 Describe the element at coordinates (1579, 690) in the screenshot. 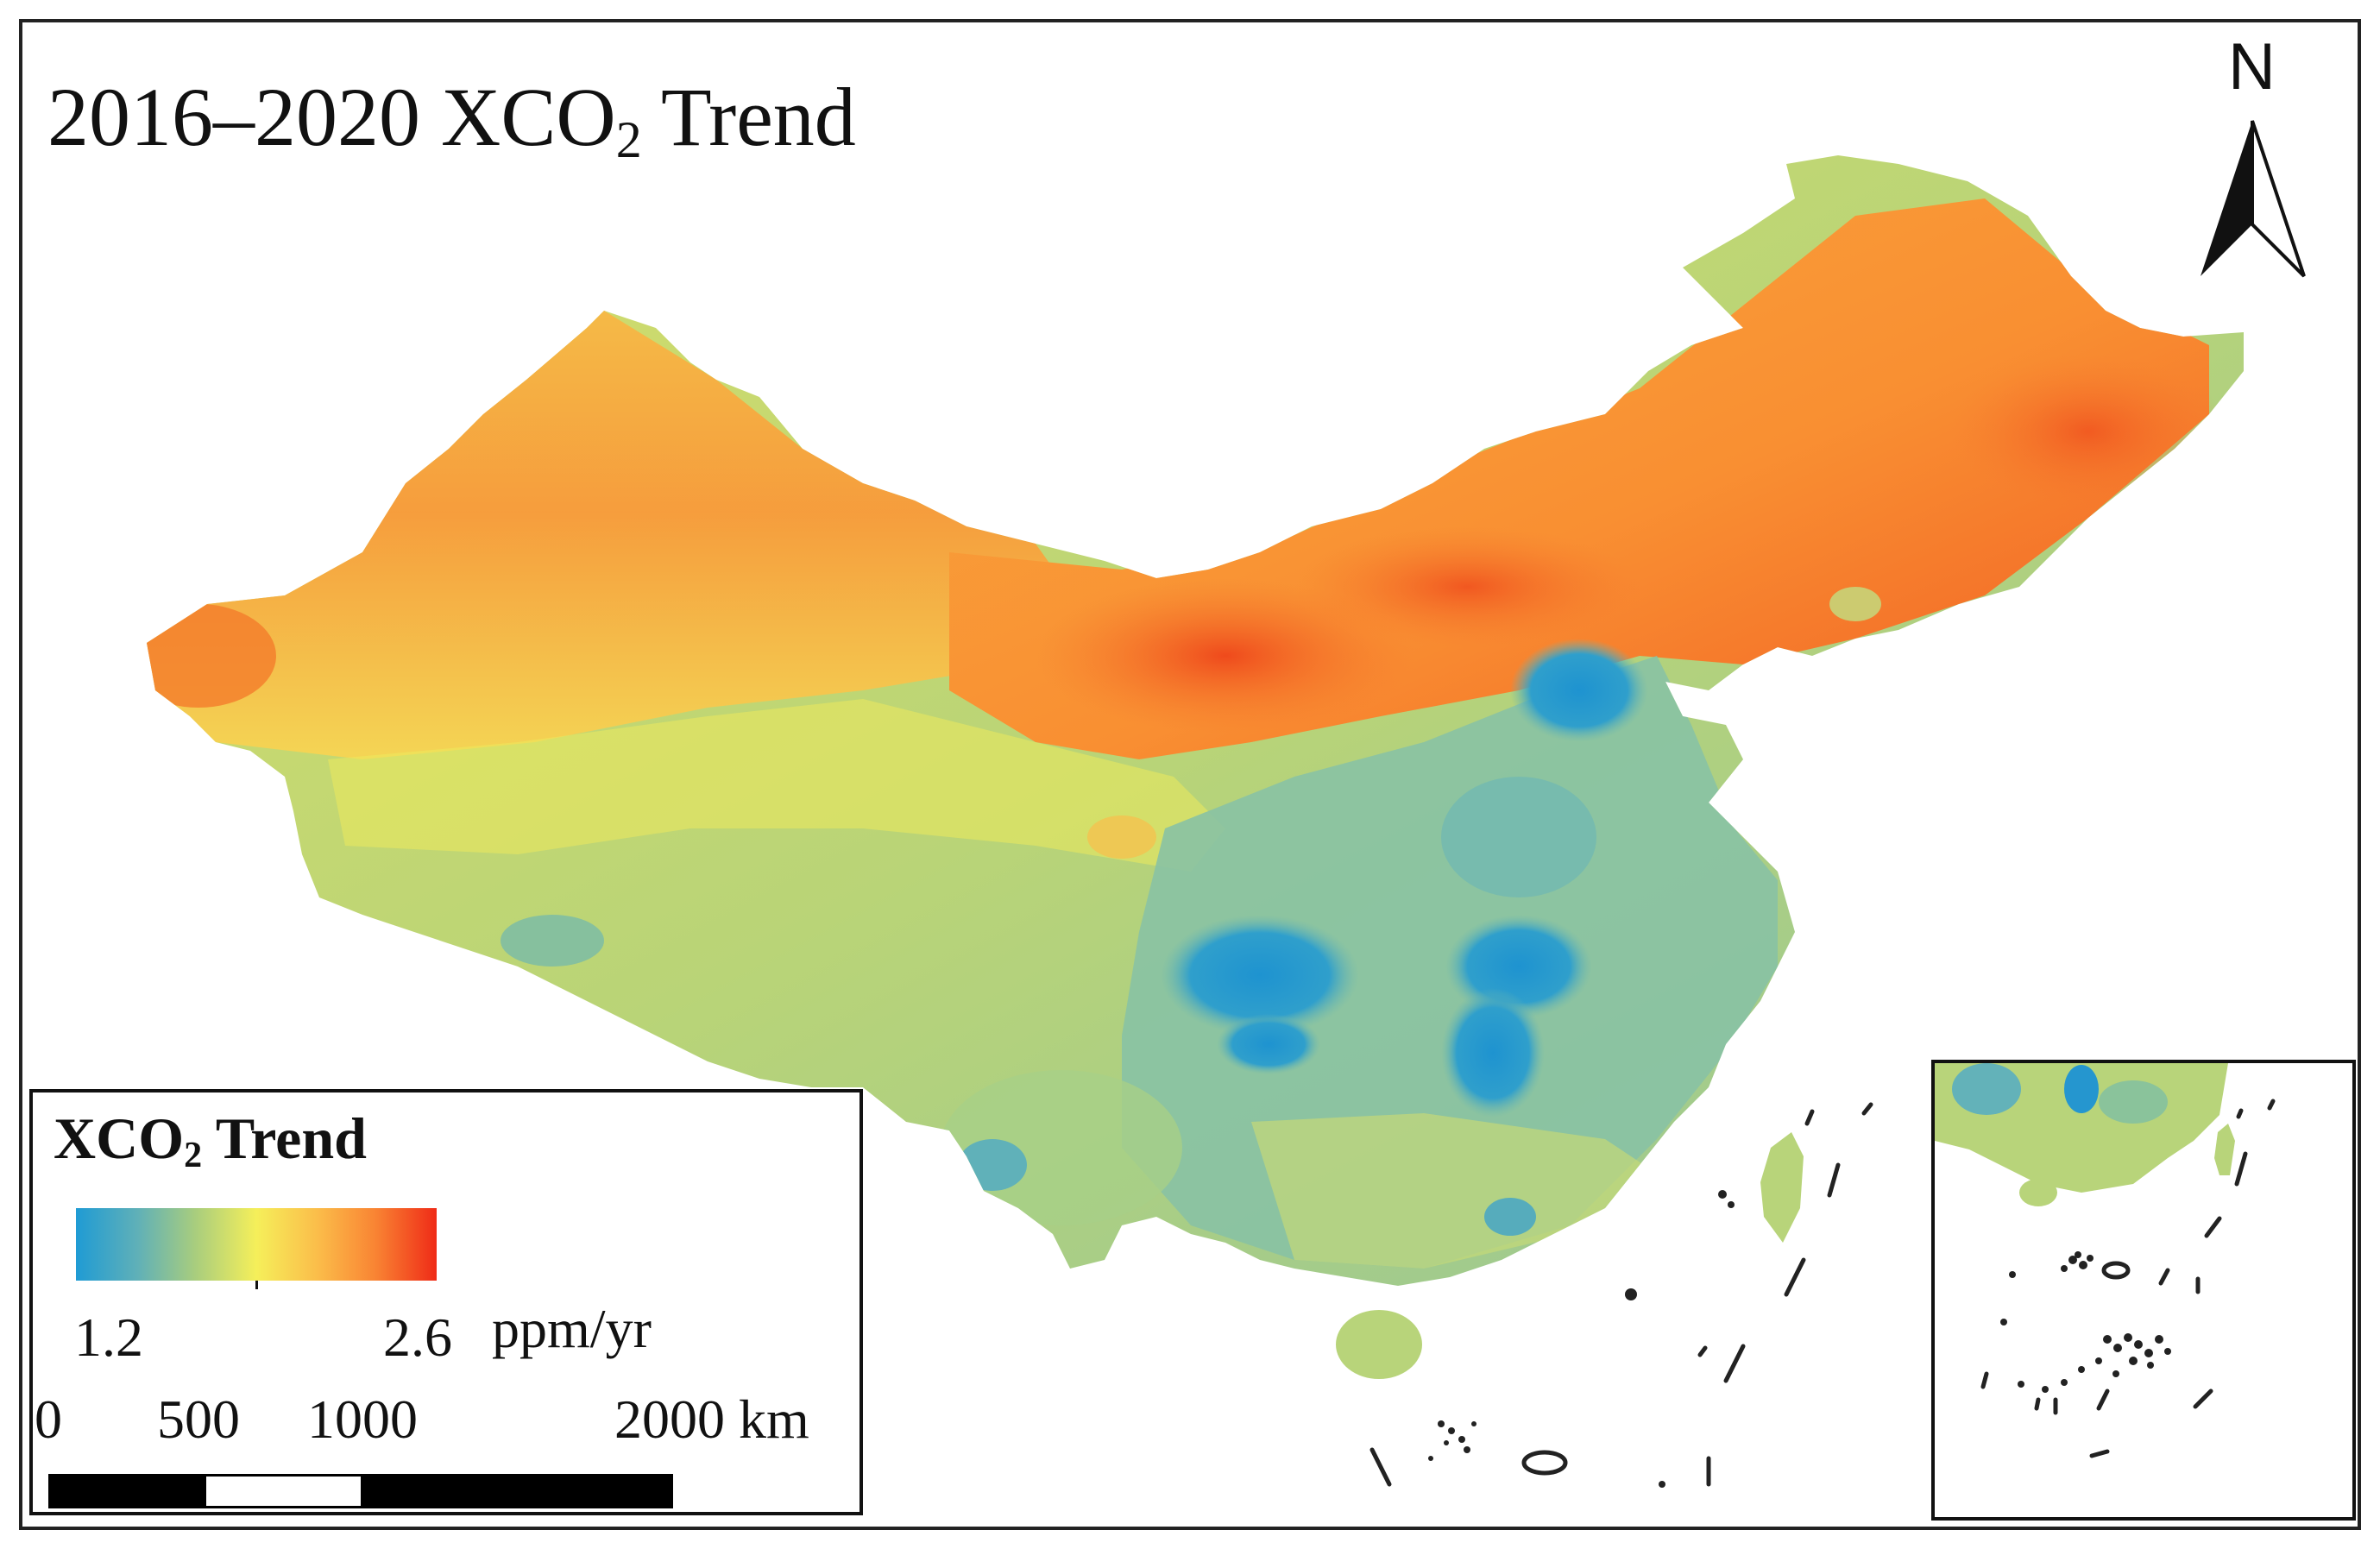

I see `low-trend-north-plain` at that location.